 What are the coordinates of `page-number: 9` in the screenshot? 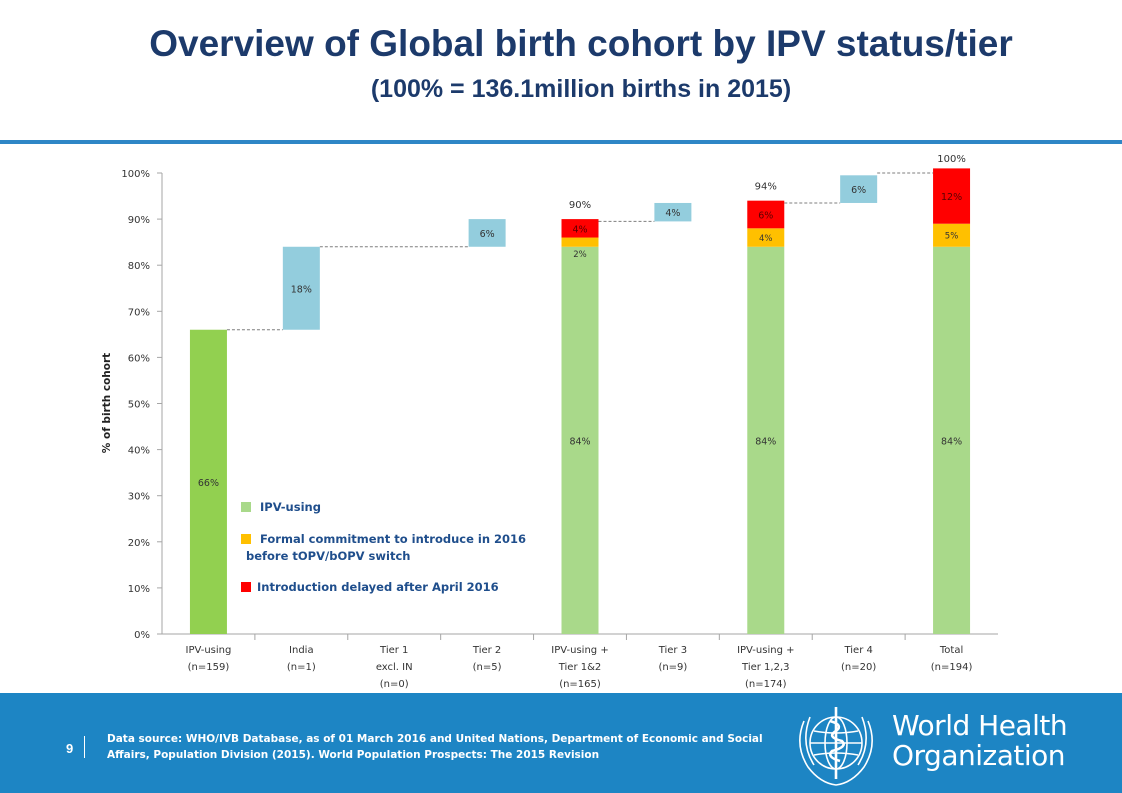 It's located at (70, 748).